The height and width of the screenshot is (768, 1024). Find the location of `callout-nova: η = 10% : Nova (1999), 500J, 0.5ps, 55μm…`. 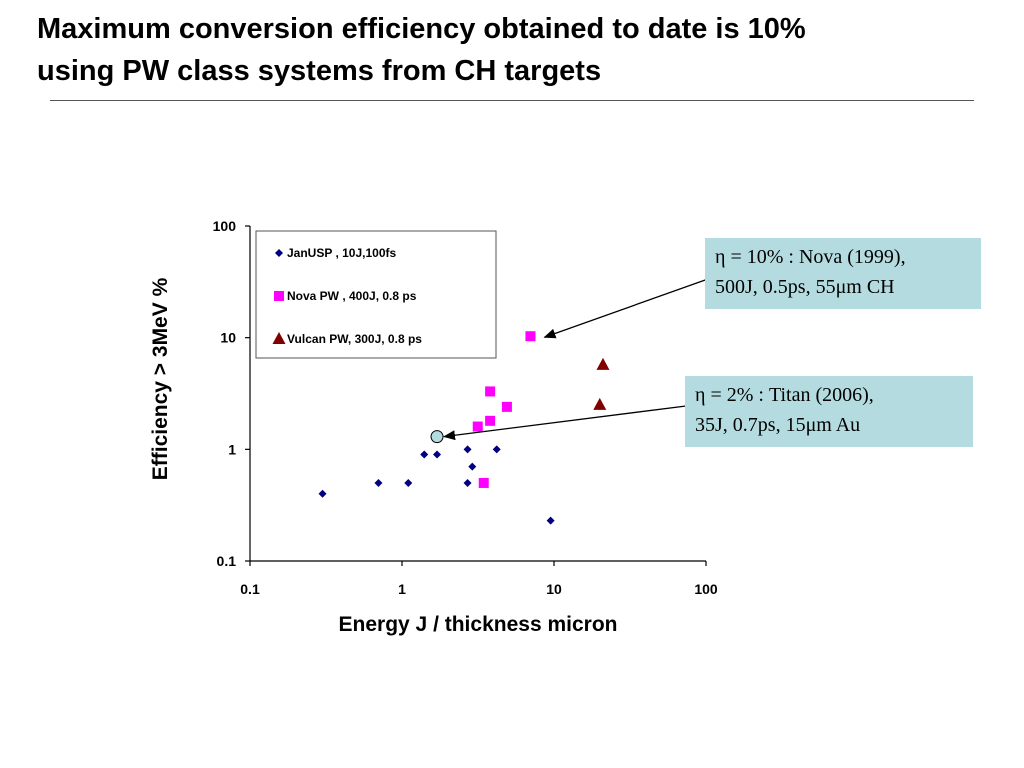

callout-nova: η = 10% : Nova (1999), 500J, 0.5ps, 55μm… is located at coordinates (843, 273).